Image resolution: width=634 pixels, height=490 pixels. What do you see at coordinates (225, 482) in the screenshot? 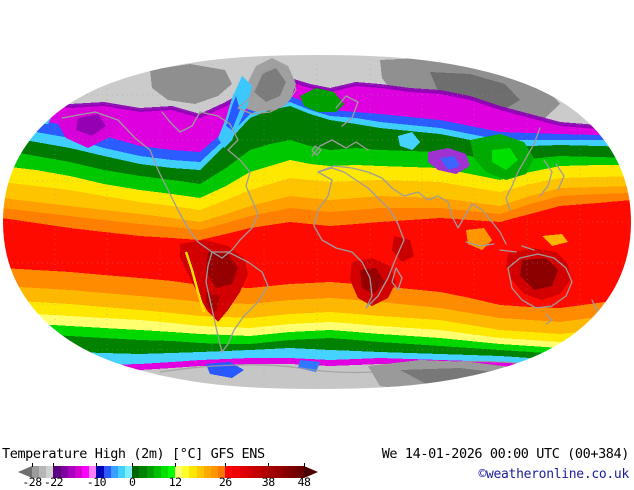
I see `scale-tick-label: 26` at bounding box center [225, 482].